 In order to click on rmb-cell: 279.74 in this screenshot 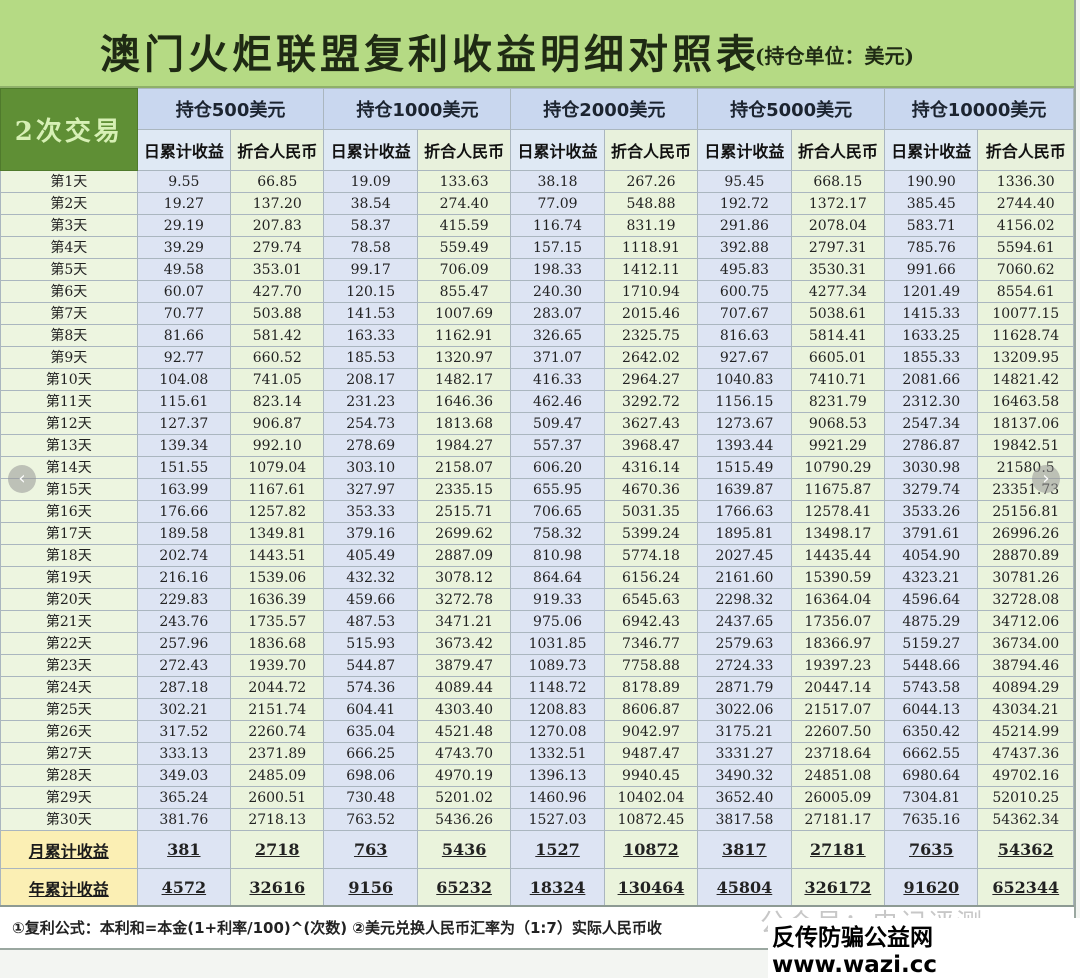, I will do `click(277, 247)`.